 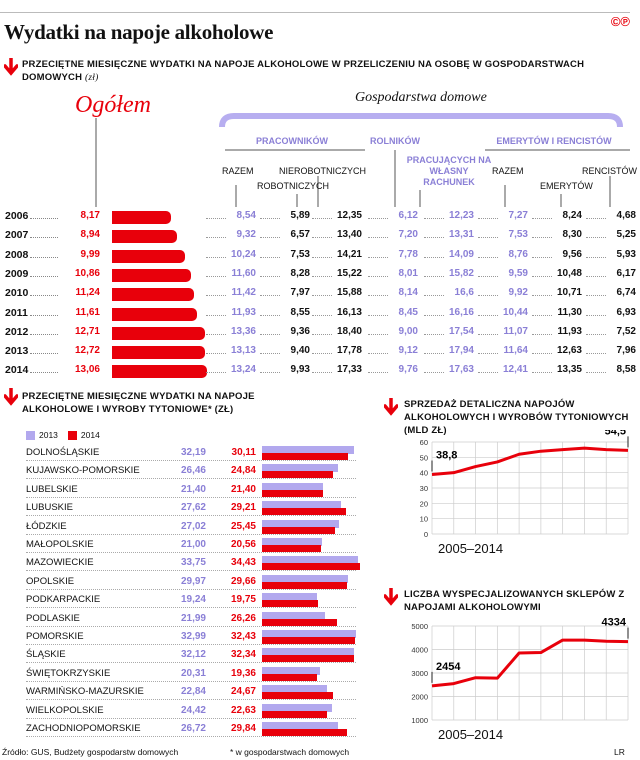 What do you see at coordinates (83, 471) in the screenshot?
I see `voivodeship-label: KUJAWSKO-POMORSKIE` at bounding box center [83, 471].